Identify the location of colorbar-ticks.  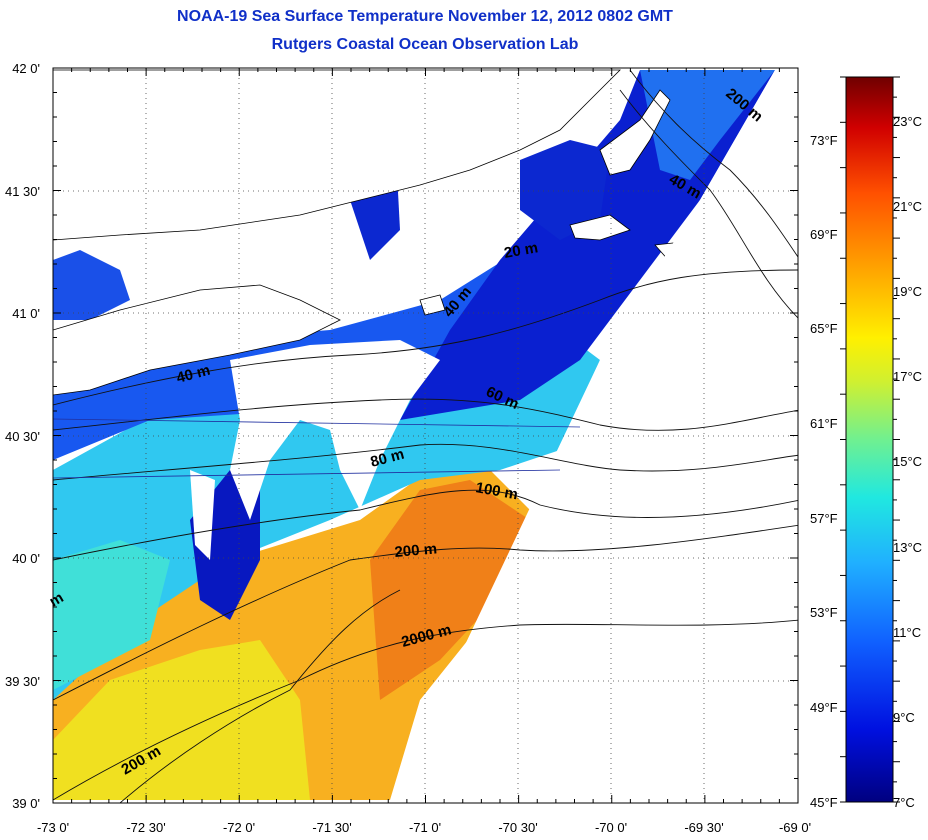
(870, 439).